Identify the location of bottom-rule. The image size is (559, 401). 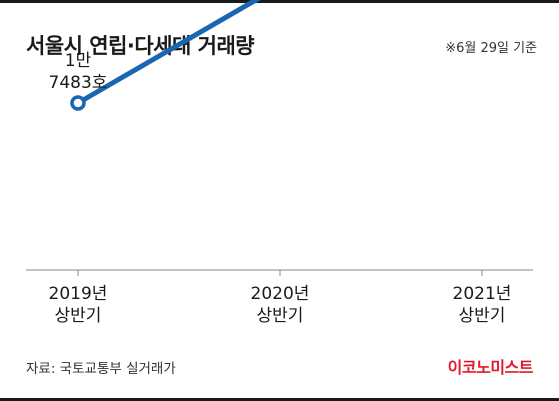
(279, 399).